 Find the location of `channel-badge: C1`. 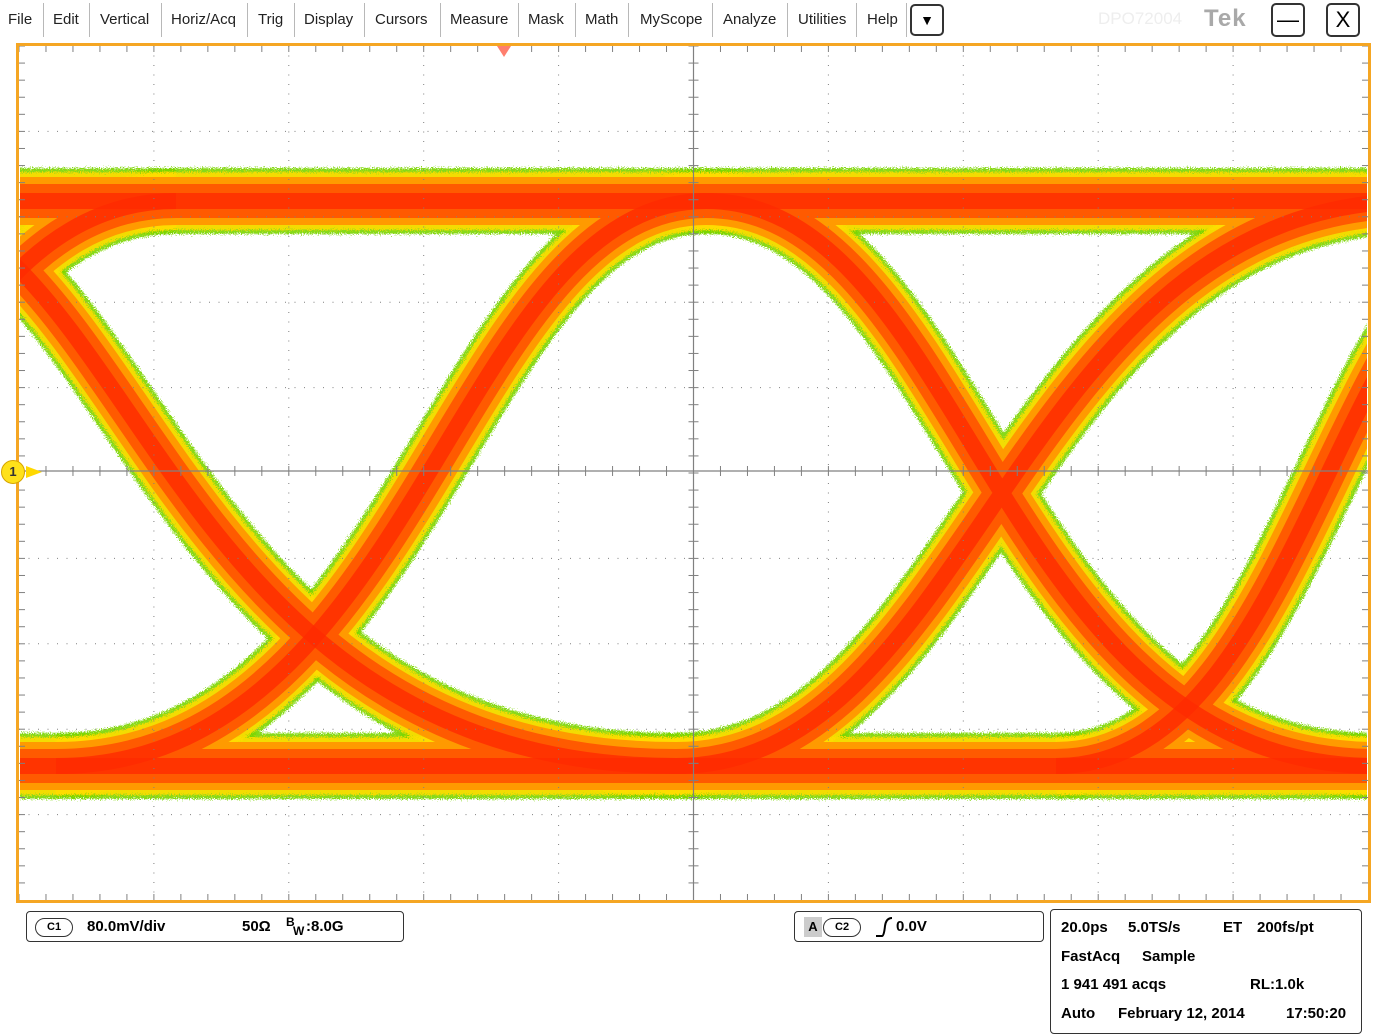

channel-badge: C1 is located at coordinates (54, 927).